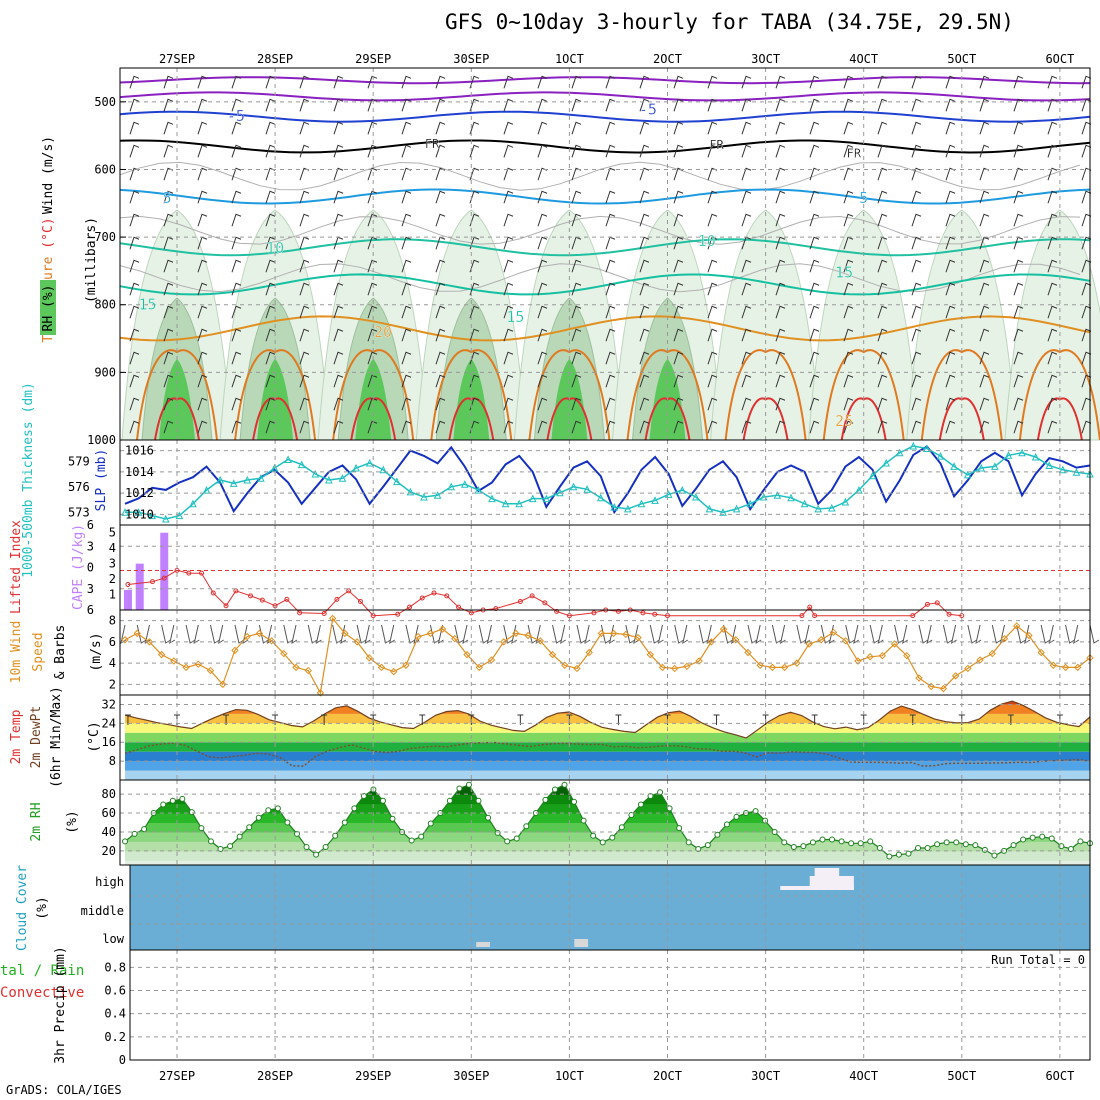 The image size is (1100, 1100). I want to click on cape-tick-label: 4, so click(112, 548).